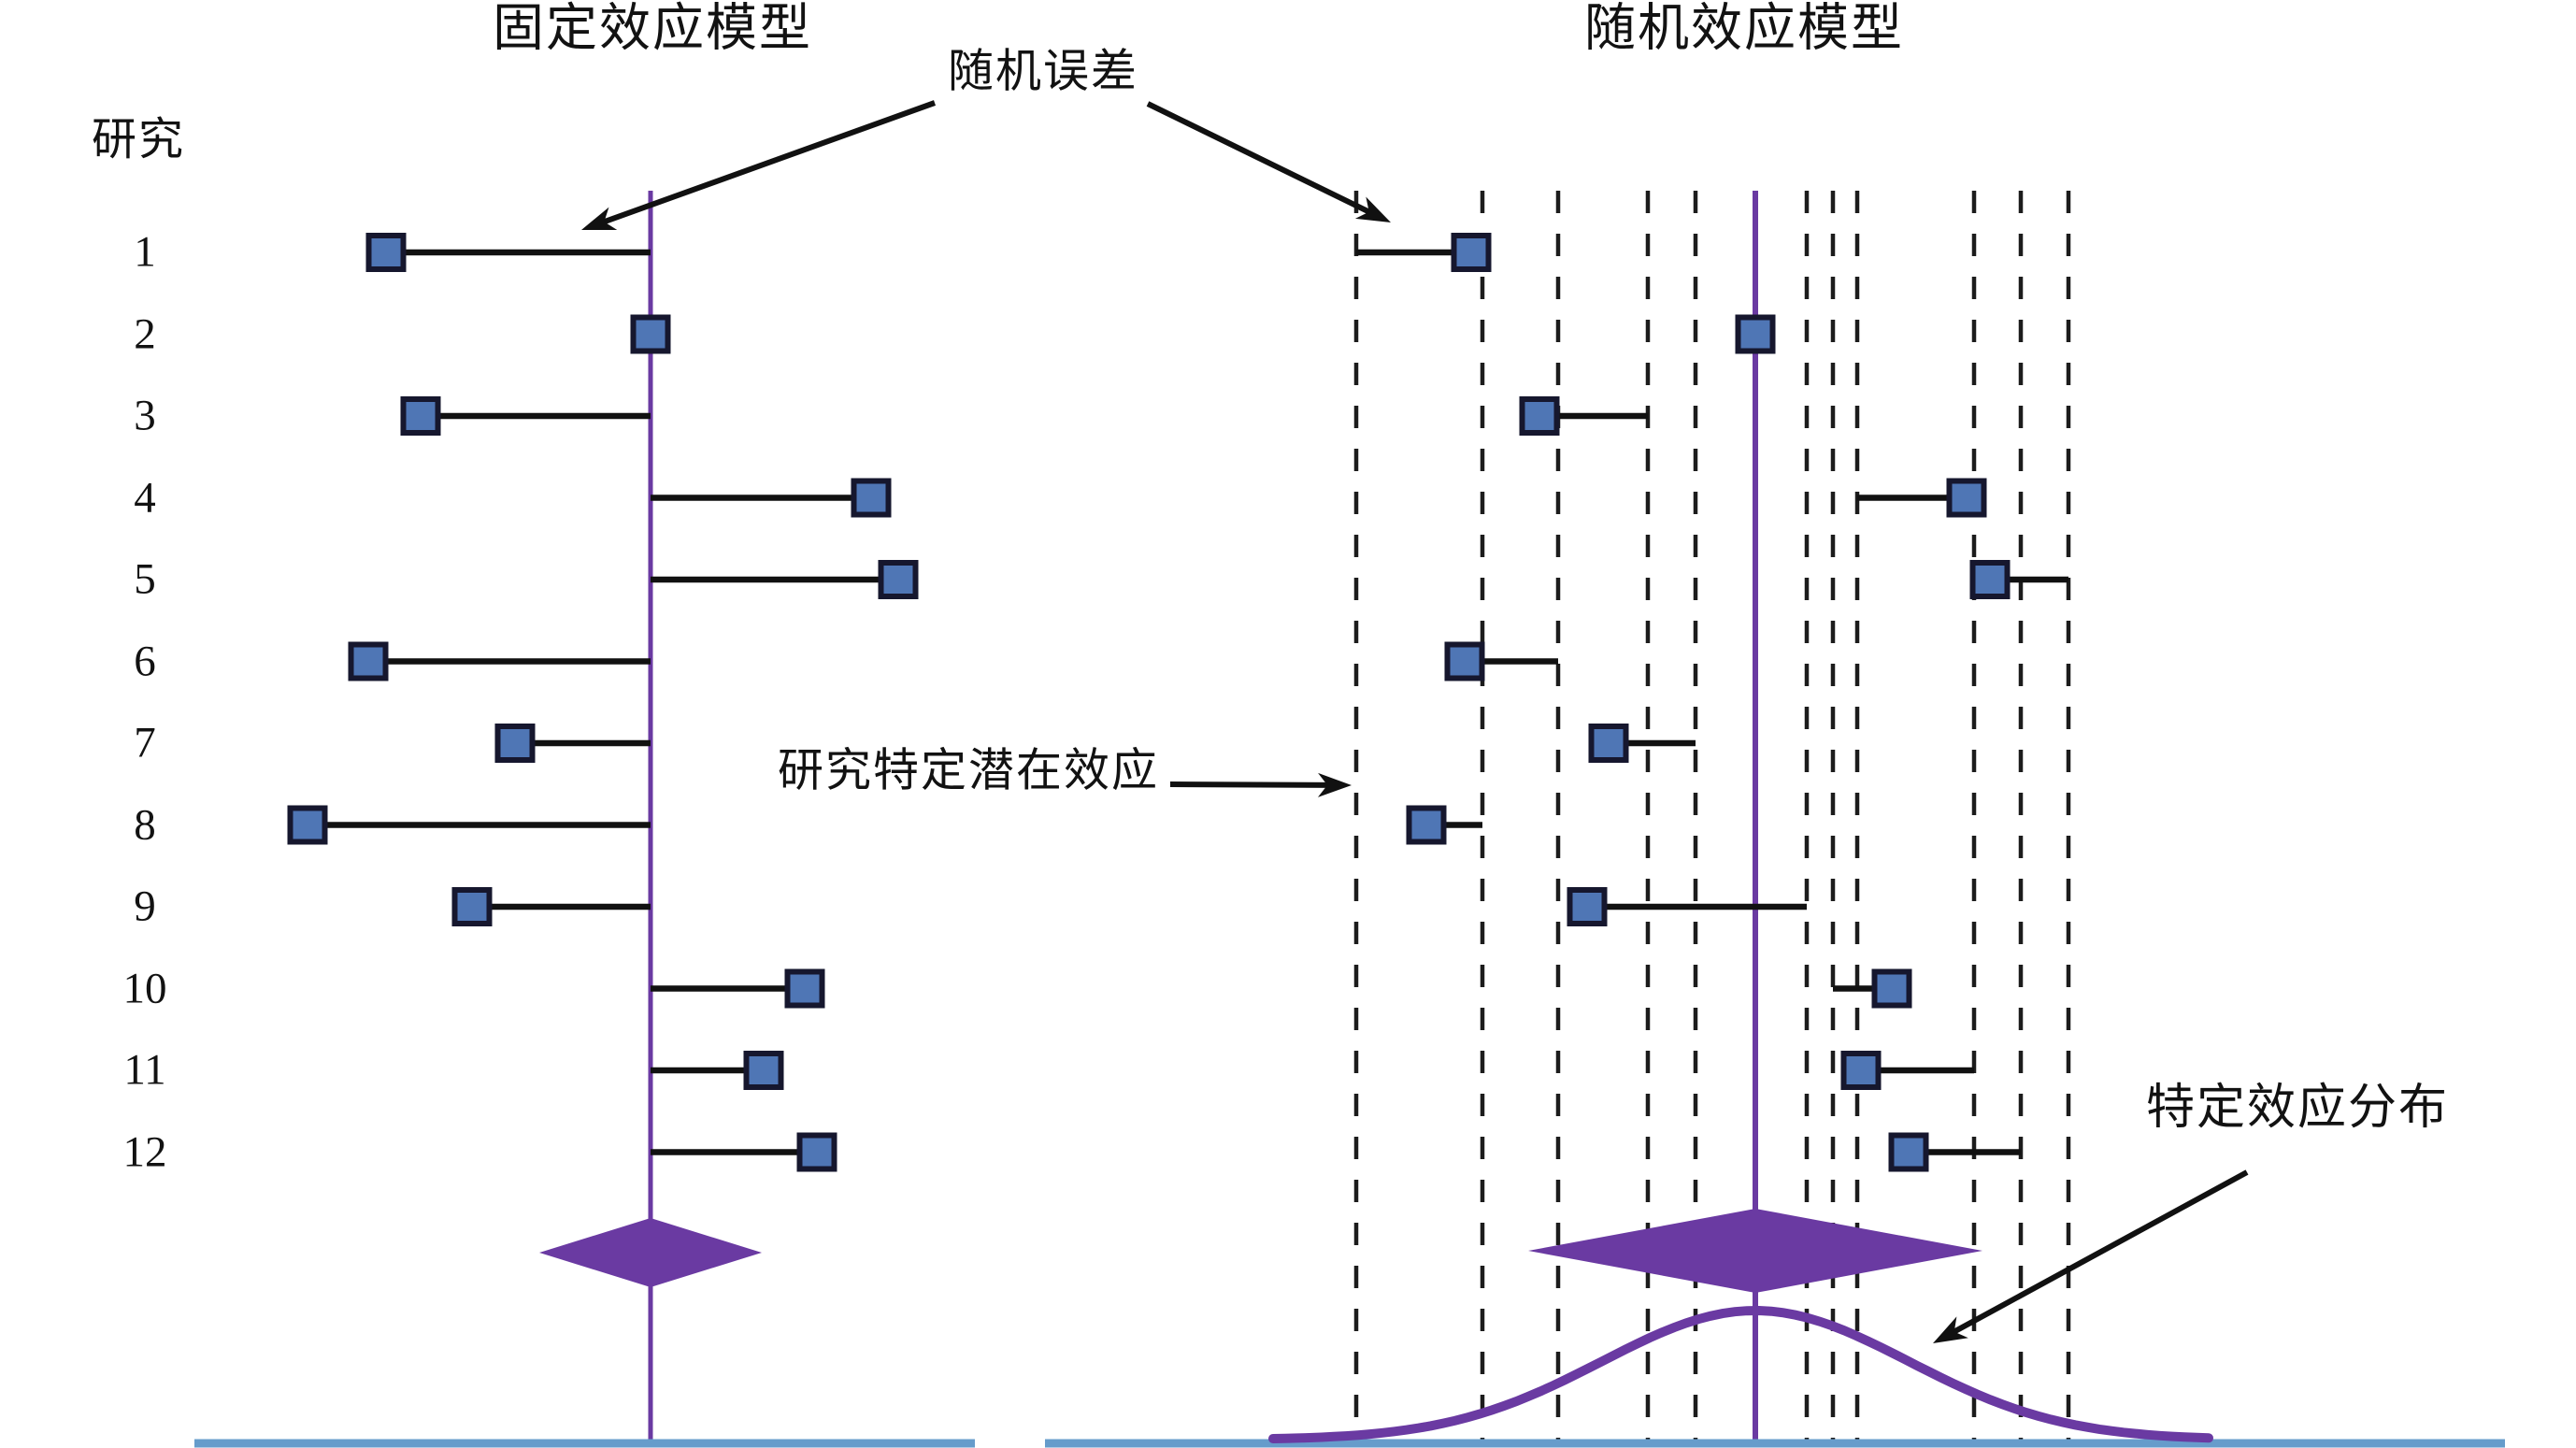  I want to click on study-number: 3, so click(145, 415).